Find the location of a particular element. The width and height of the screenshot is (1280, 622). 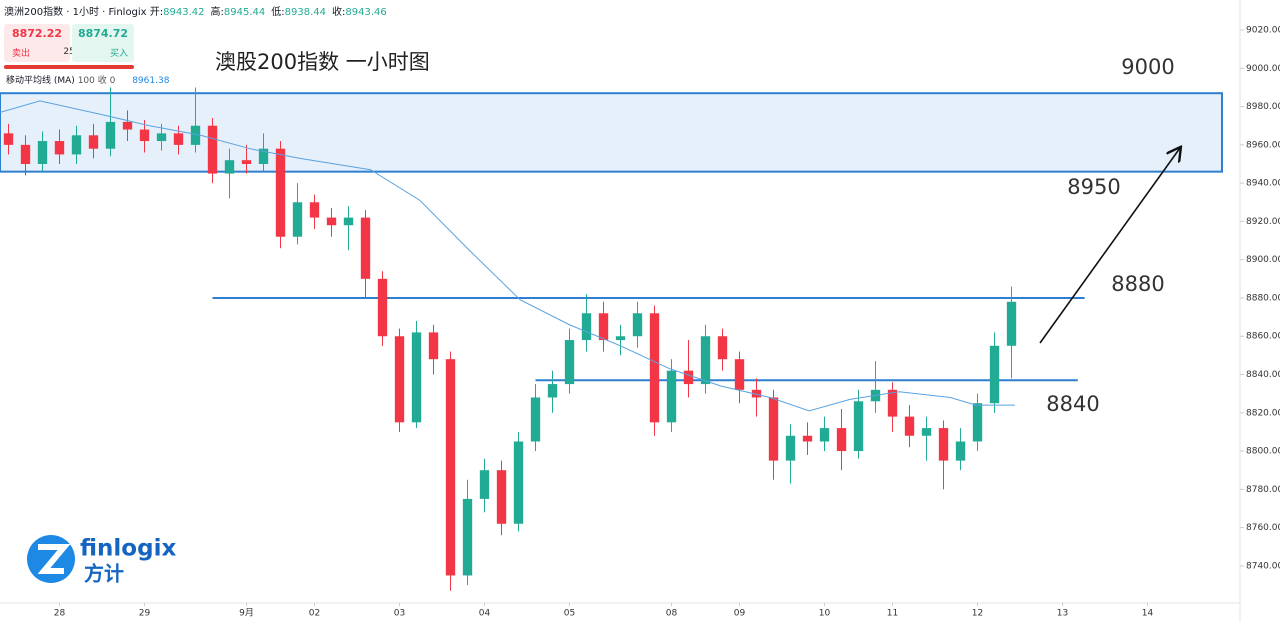

x-tick-label: 02 is located at coordinates (314, 614).